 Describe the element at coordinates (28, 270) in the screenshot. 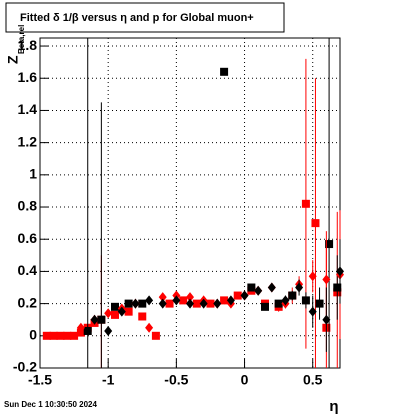

I see `y-tick-label: 0.4` at that location.